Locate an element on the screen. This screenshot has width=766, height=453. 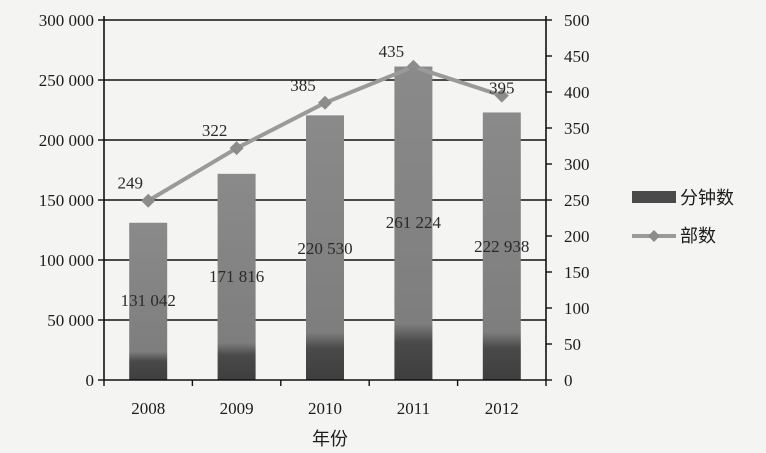
right-axis-ticks: 0 50 100 150 200 250 300 350 400 450 500 is located at coordinates (568, 200).